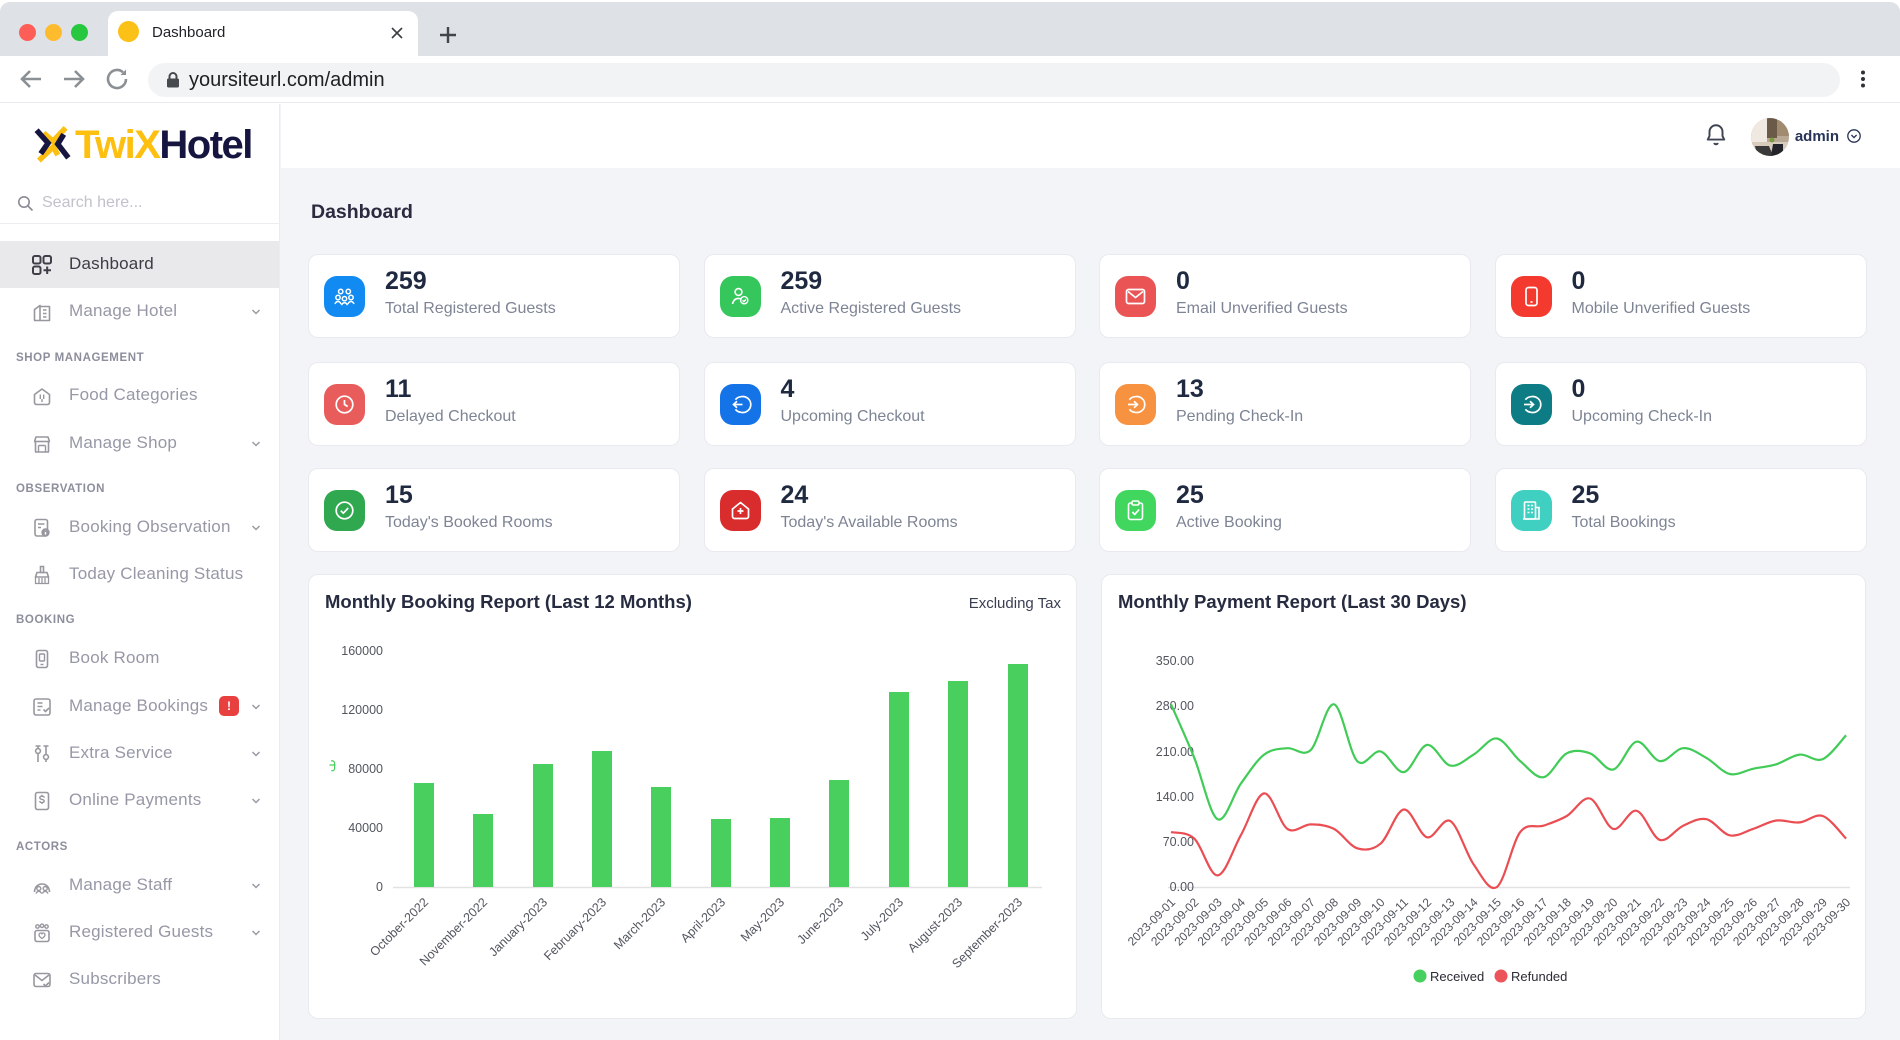 The width and height of the screenshot is (1900, 1040). Describe the element at coordinates (379, 887) in the screenshot. I see `svg-text: 0` at that location.